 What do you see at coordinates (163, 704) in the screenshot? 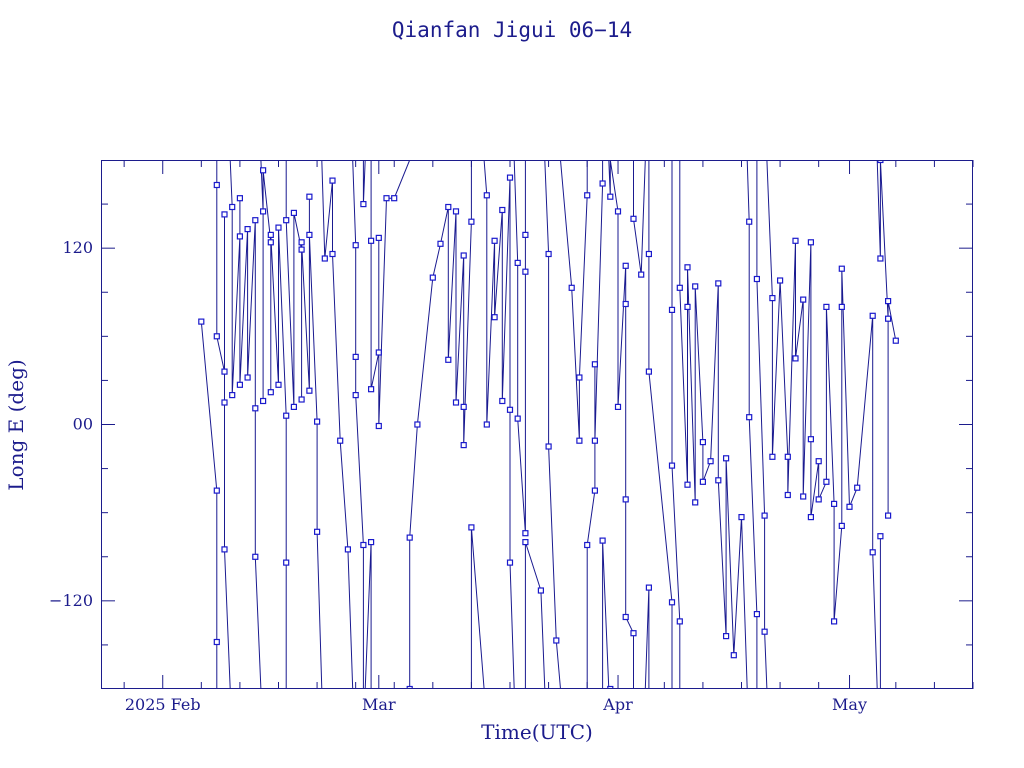
I see `x-tick-label: 2025 Feb` at bounding box center [163, 704].